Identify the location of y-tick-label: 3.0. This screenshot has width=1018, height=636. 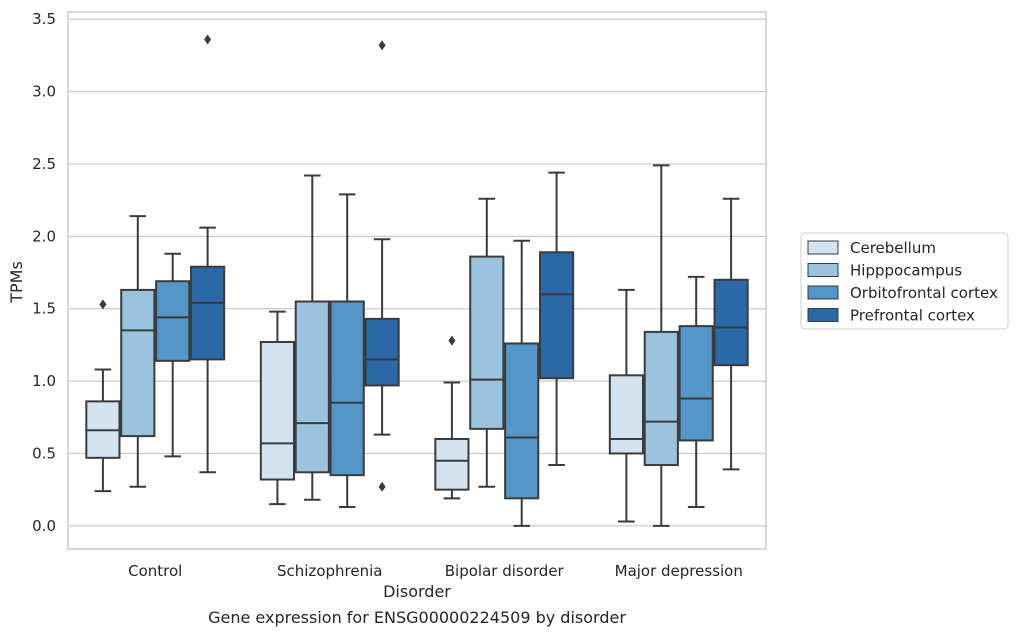
(44, 92).